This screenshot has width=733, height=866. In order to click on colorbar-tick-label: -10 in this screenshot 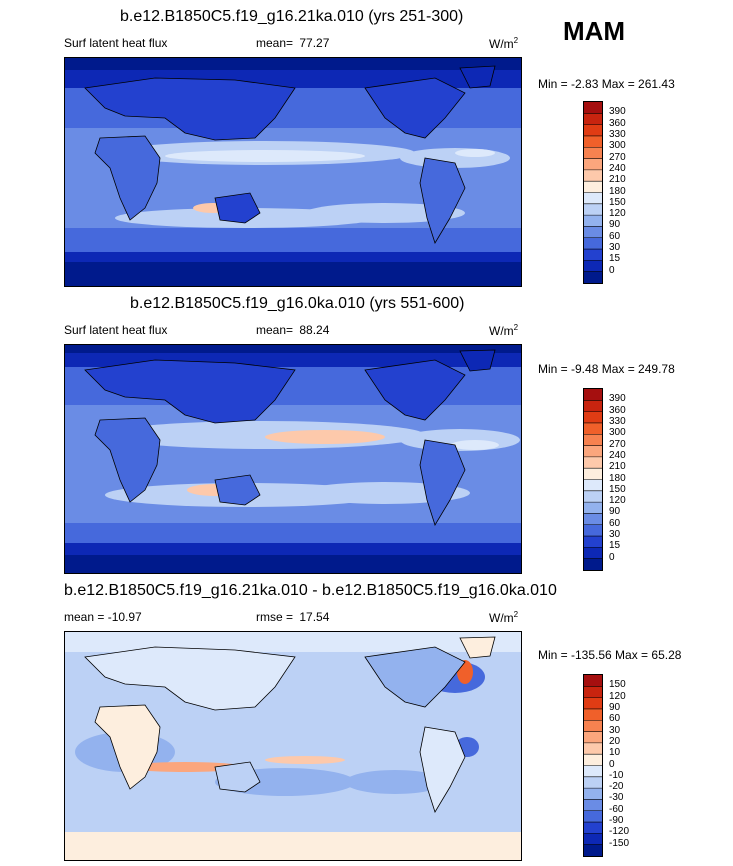, I will do `click(616, 775)`.